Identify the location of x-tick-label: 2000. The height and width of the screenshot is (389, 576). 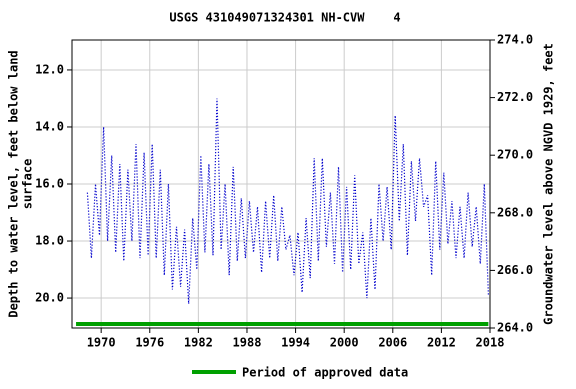
(344, 343).